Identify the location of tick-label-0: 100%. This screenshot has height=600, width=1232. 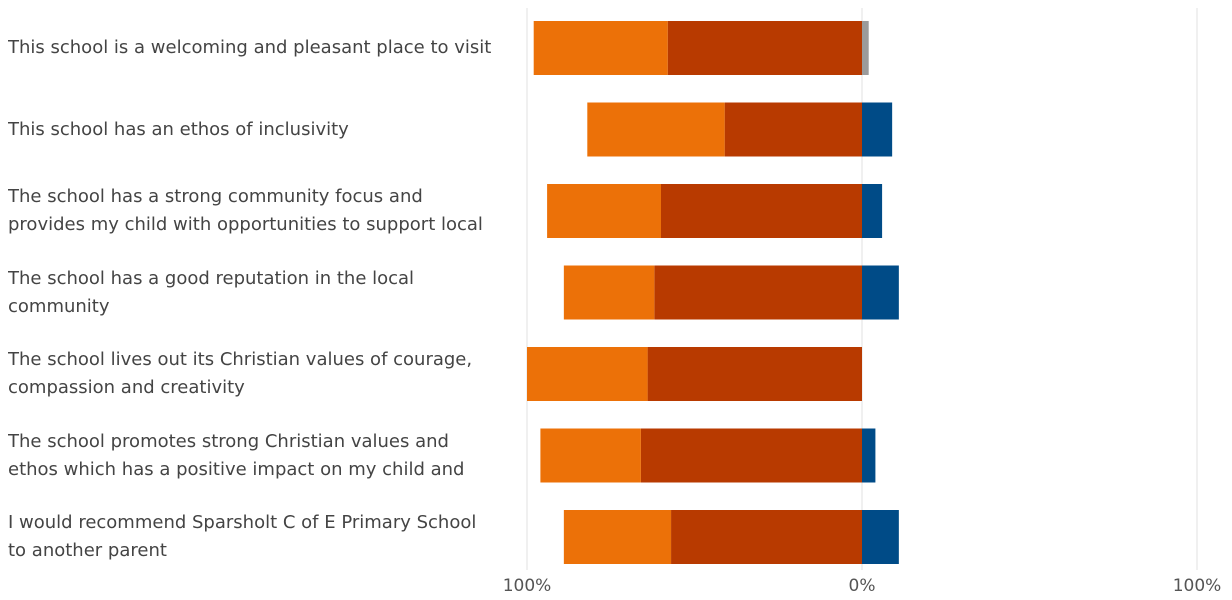
(527, 586).